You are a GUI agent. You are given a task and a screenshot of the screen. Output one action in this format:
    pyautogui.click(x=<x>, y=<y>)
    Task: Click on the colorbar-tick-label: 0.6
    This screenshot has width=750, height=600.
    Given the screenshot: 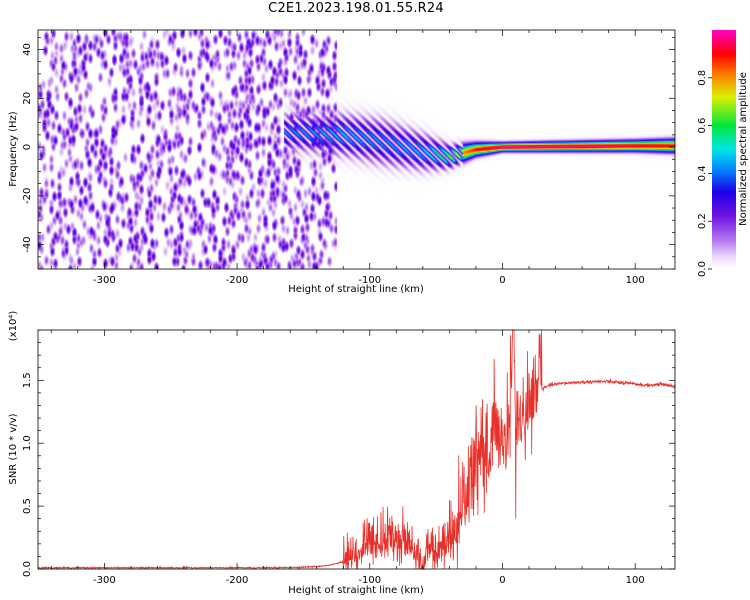 What is the action you would take?
    pyautogui.click(x=702, y=126)
    